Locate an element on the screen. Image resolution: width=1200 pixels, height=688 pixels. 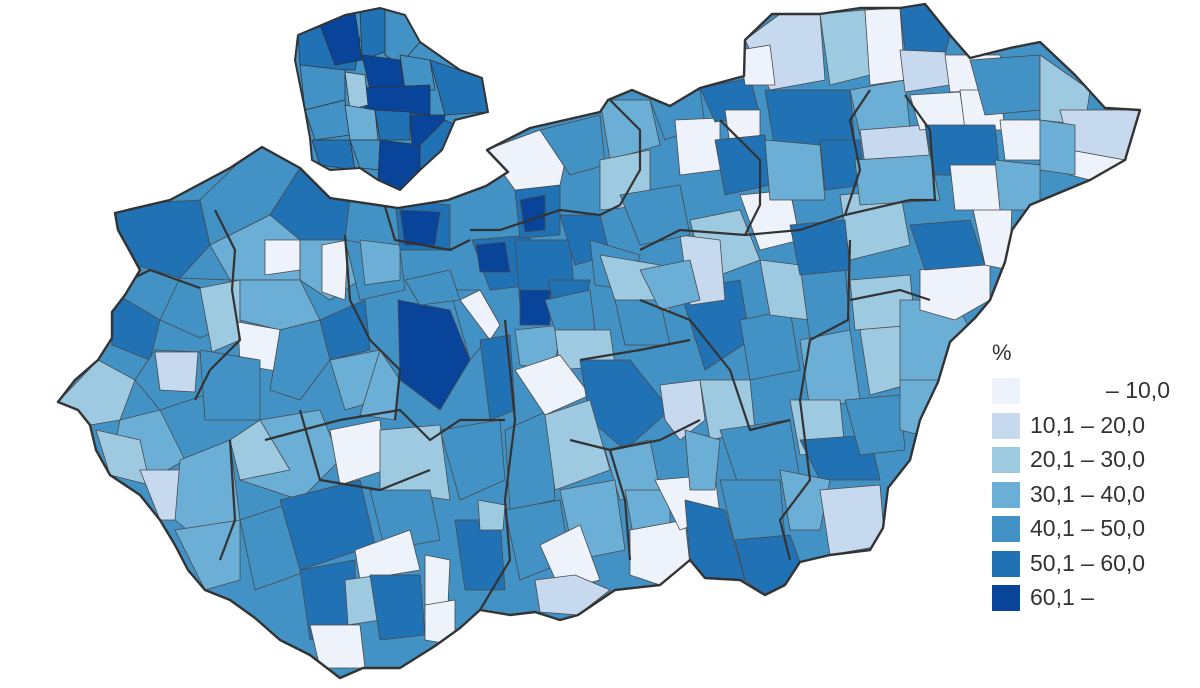
budapest-inset-outline is located at coordinates (391, 99).